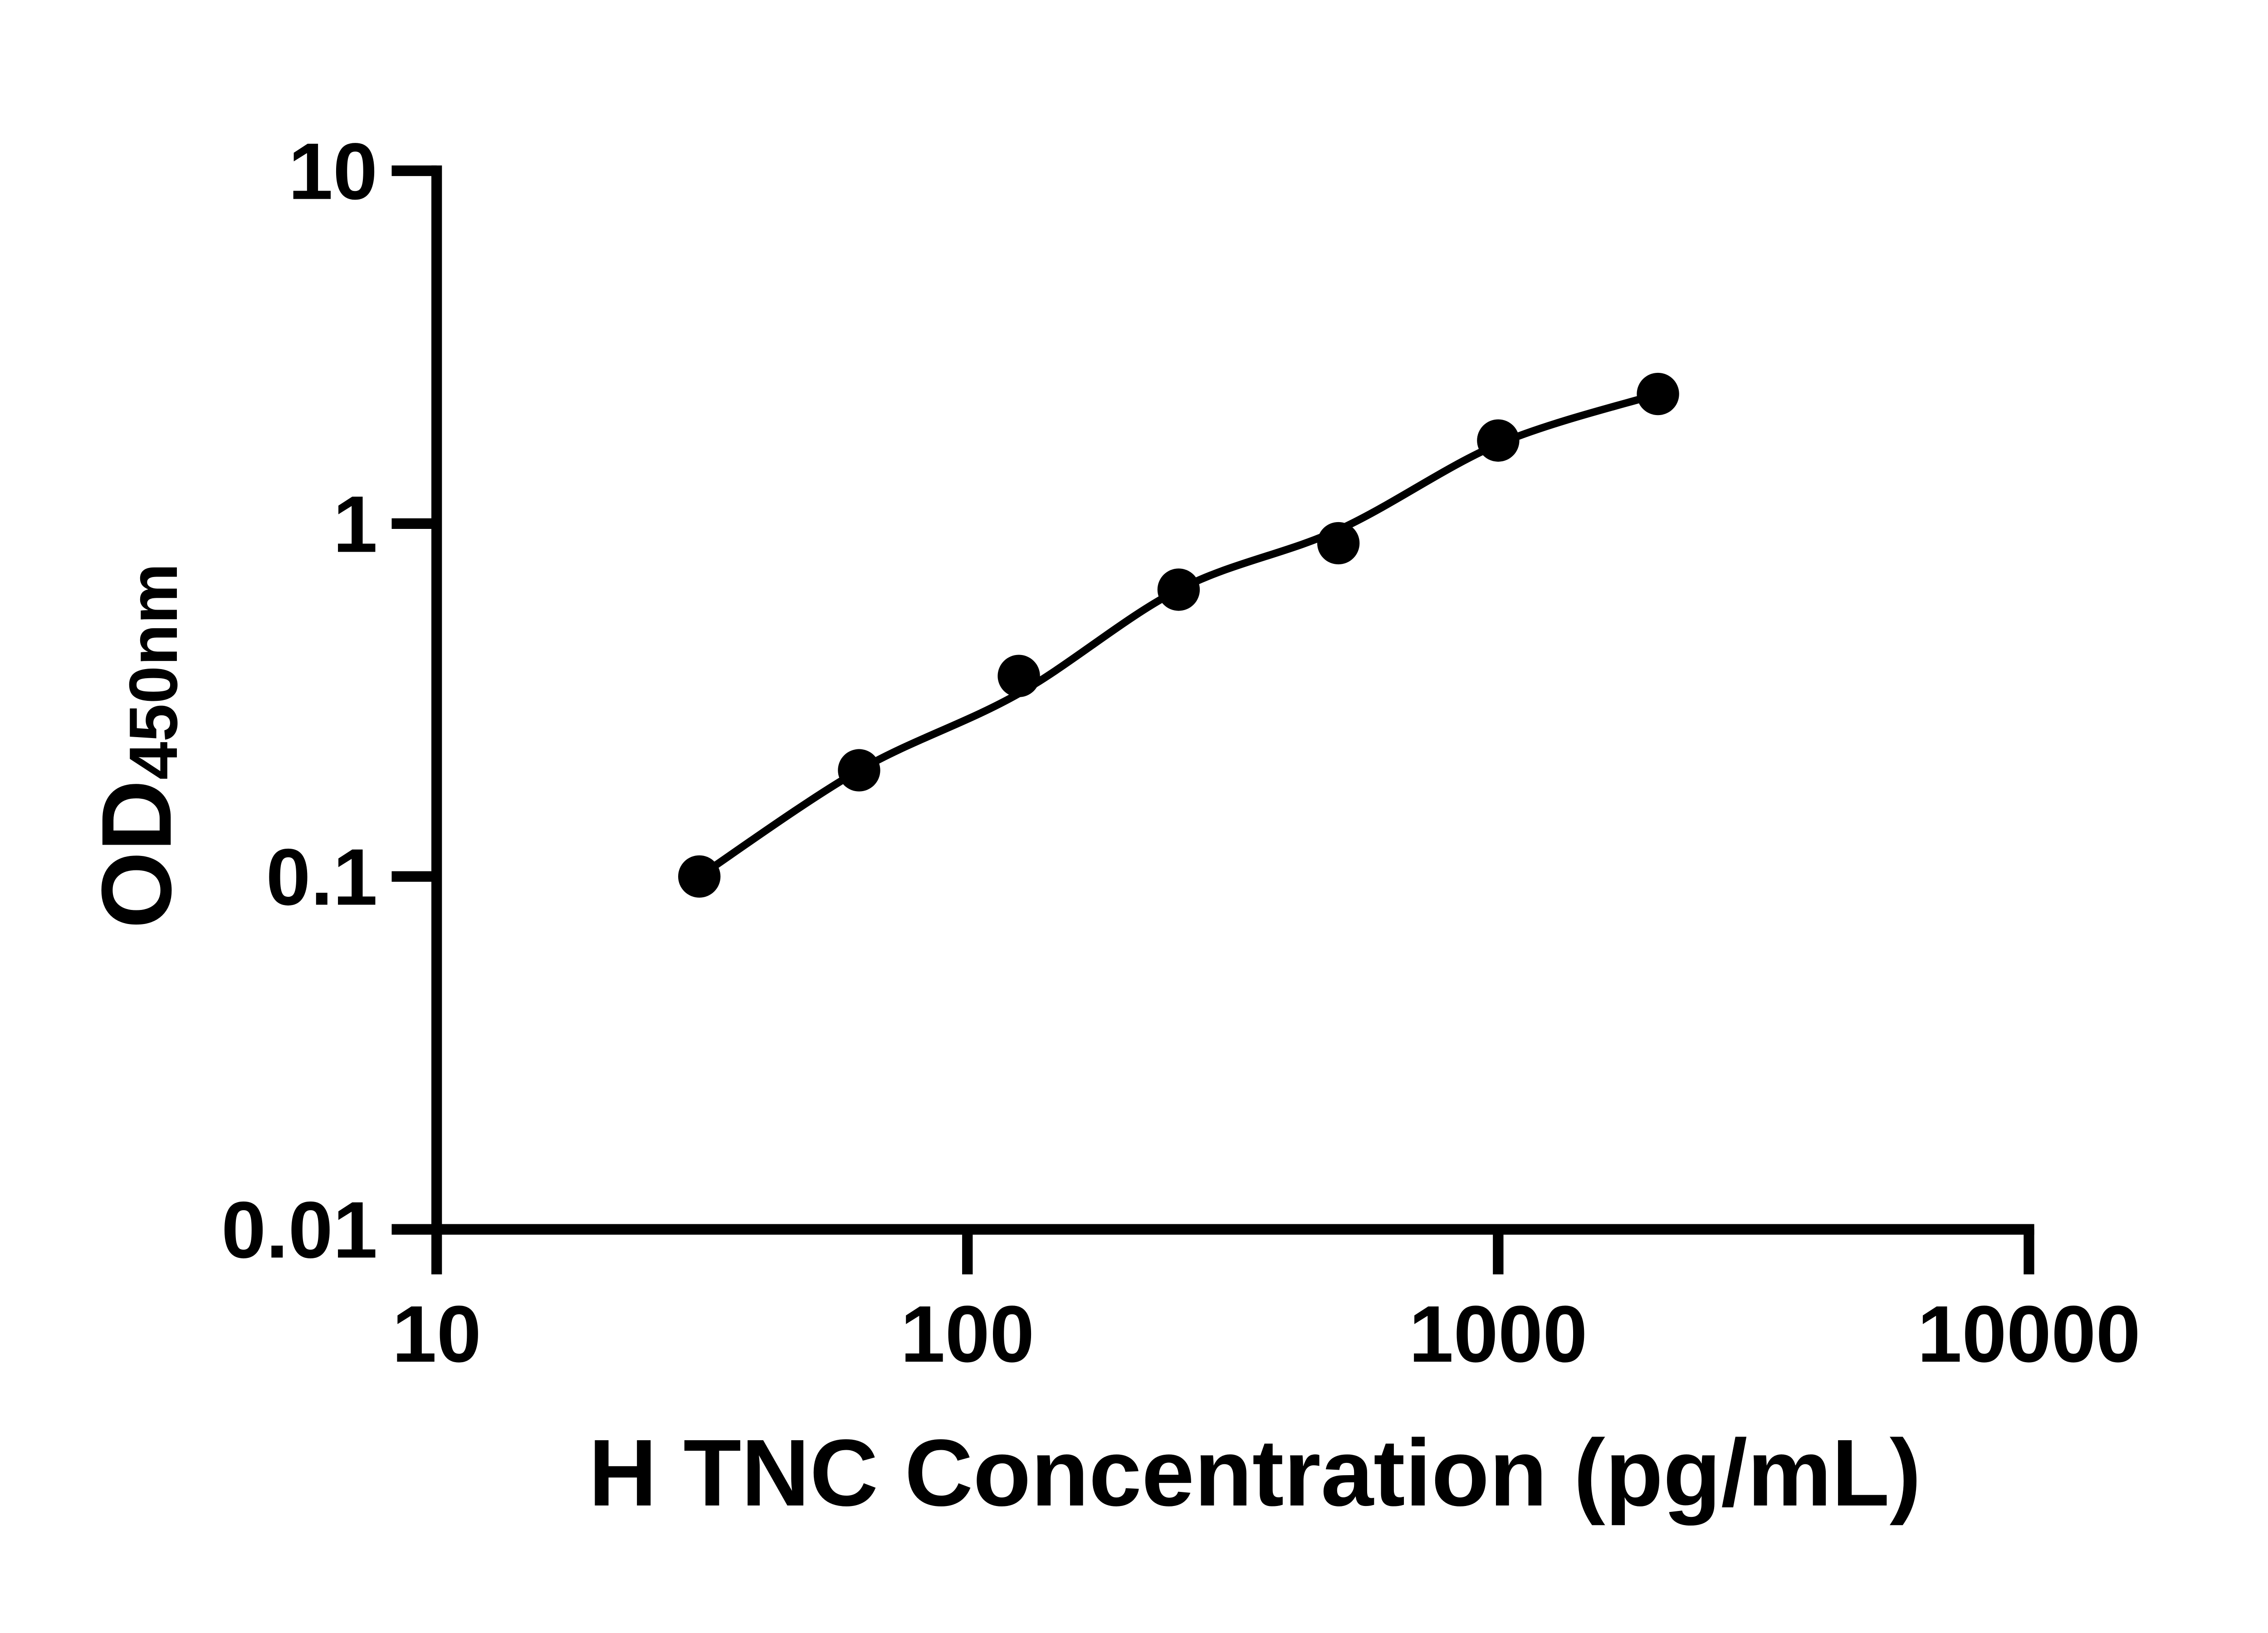  Describe the element at coordinates (355, 524) in the screenshot. I see `y-tick-label: 1` at that location.